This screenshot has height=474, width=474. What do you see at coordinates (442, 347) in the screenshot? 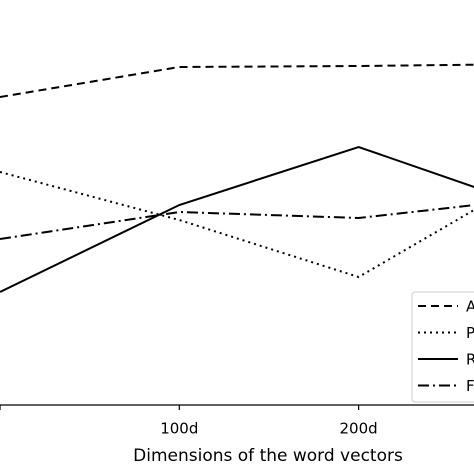
I see `legend-box` at bounding box center [442, 347].